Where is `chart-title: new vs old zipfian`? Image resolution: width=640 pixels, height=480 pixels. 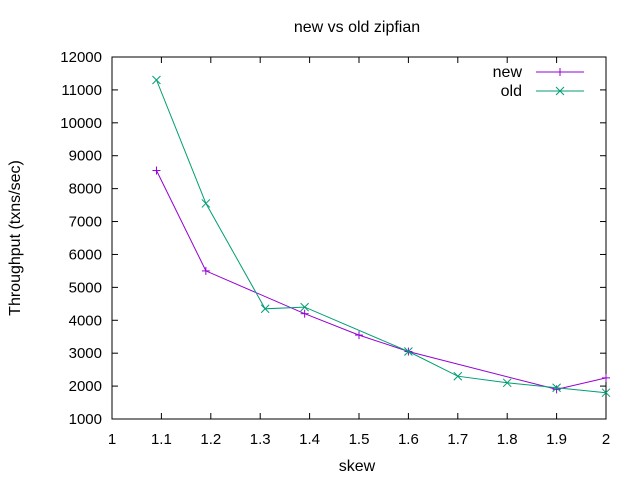
chart-title: new vs old zipfian is located at coordinates (357, 27).